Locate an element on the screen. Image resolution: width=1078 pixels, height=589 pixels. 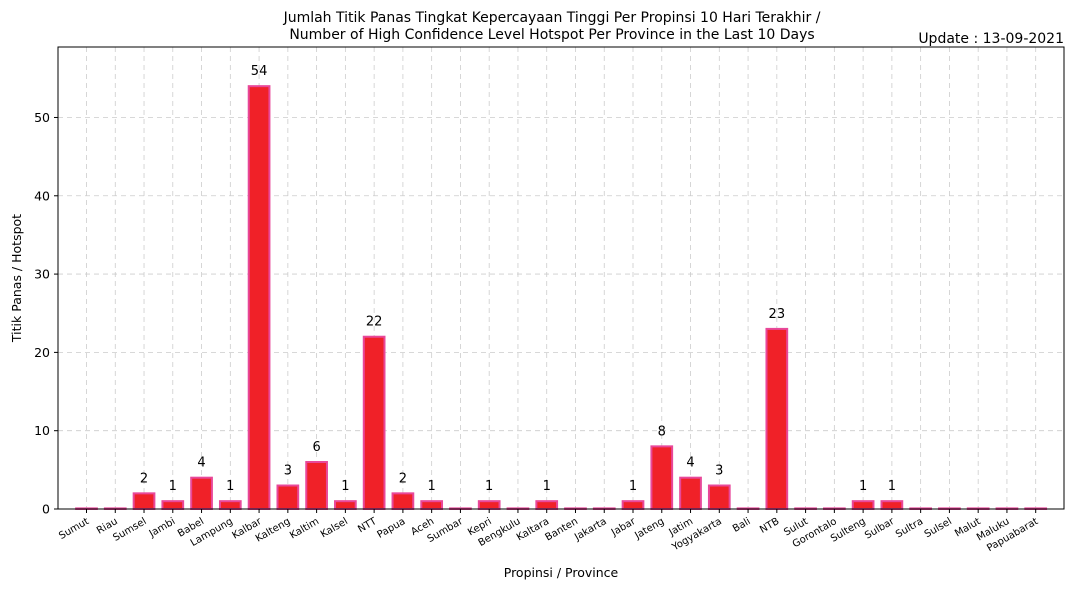
bar-kaltim is located at coordinates (316, 485).